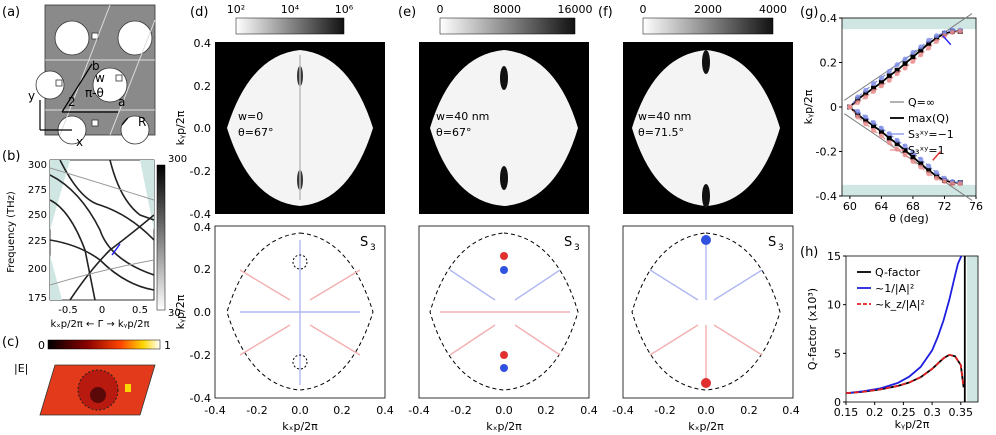  What do you see at coordinates (928, 118) in the screenshot?
I see `legend-label: max(Q)` at bounding box center [928, 118].